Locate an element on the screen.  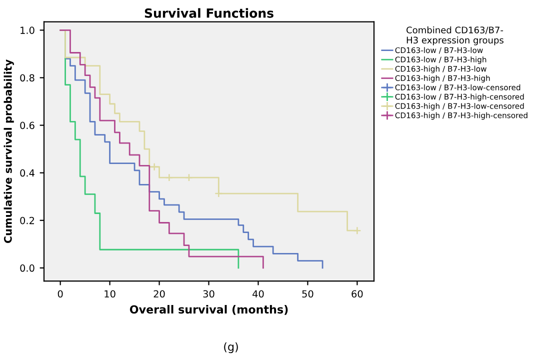
text: (g) is located at coordinates (231, 348).